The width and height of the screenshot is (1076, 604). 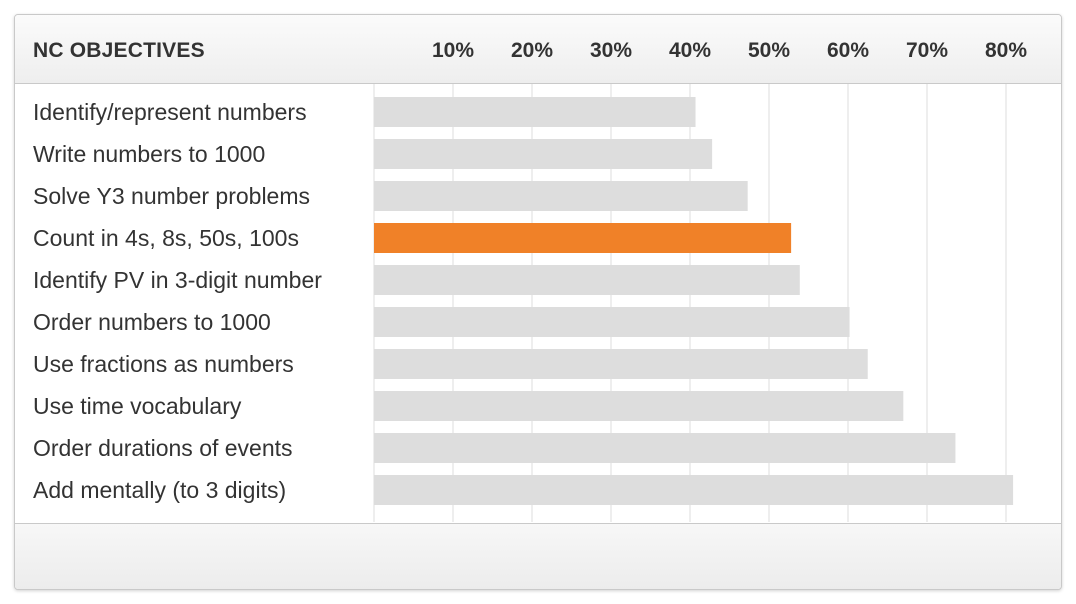 What do you see at coordinates (848, 50) in the screenshot?
I see `x-tick-label: 60%` at bounding box center [848, 50].